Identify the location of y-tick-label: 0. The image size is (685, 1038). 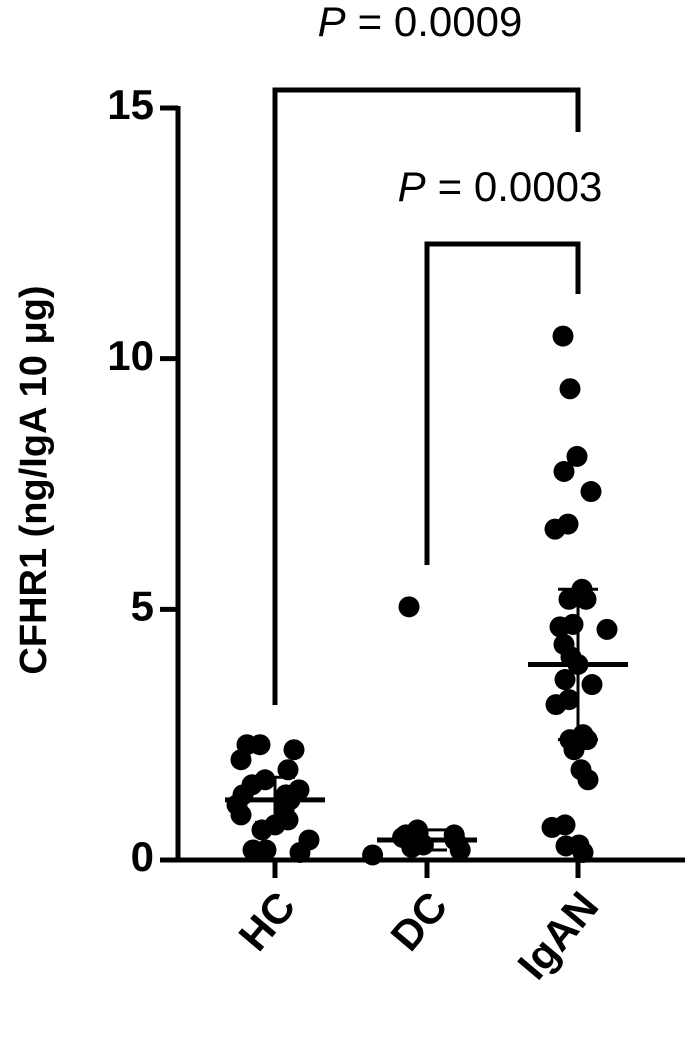
(142, 856).